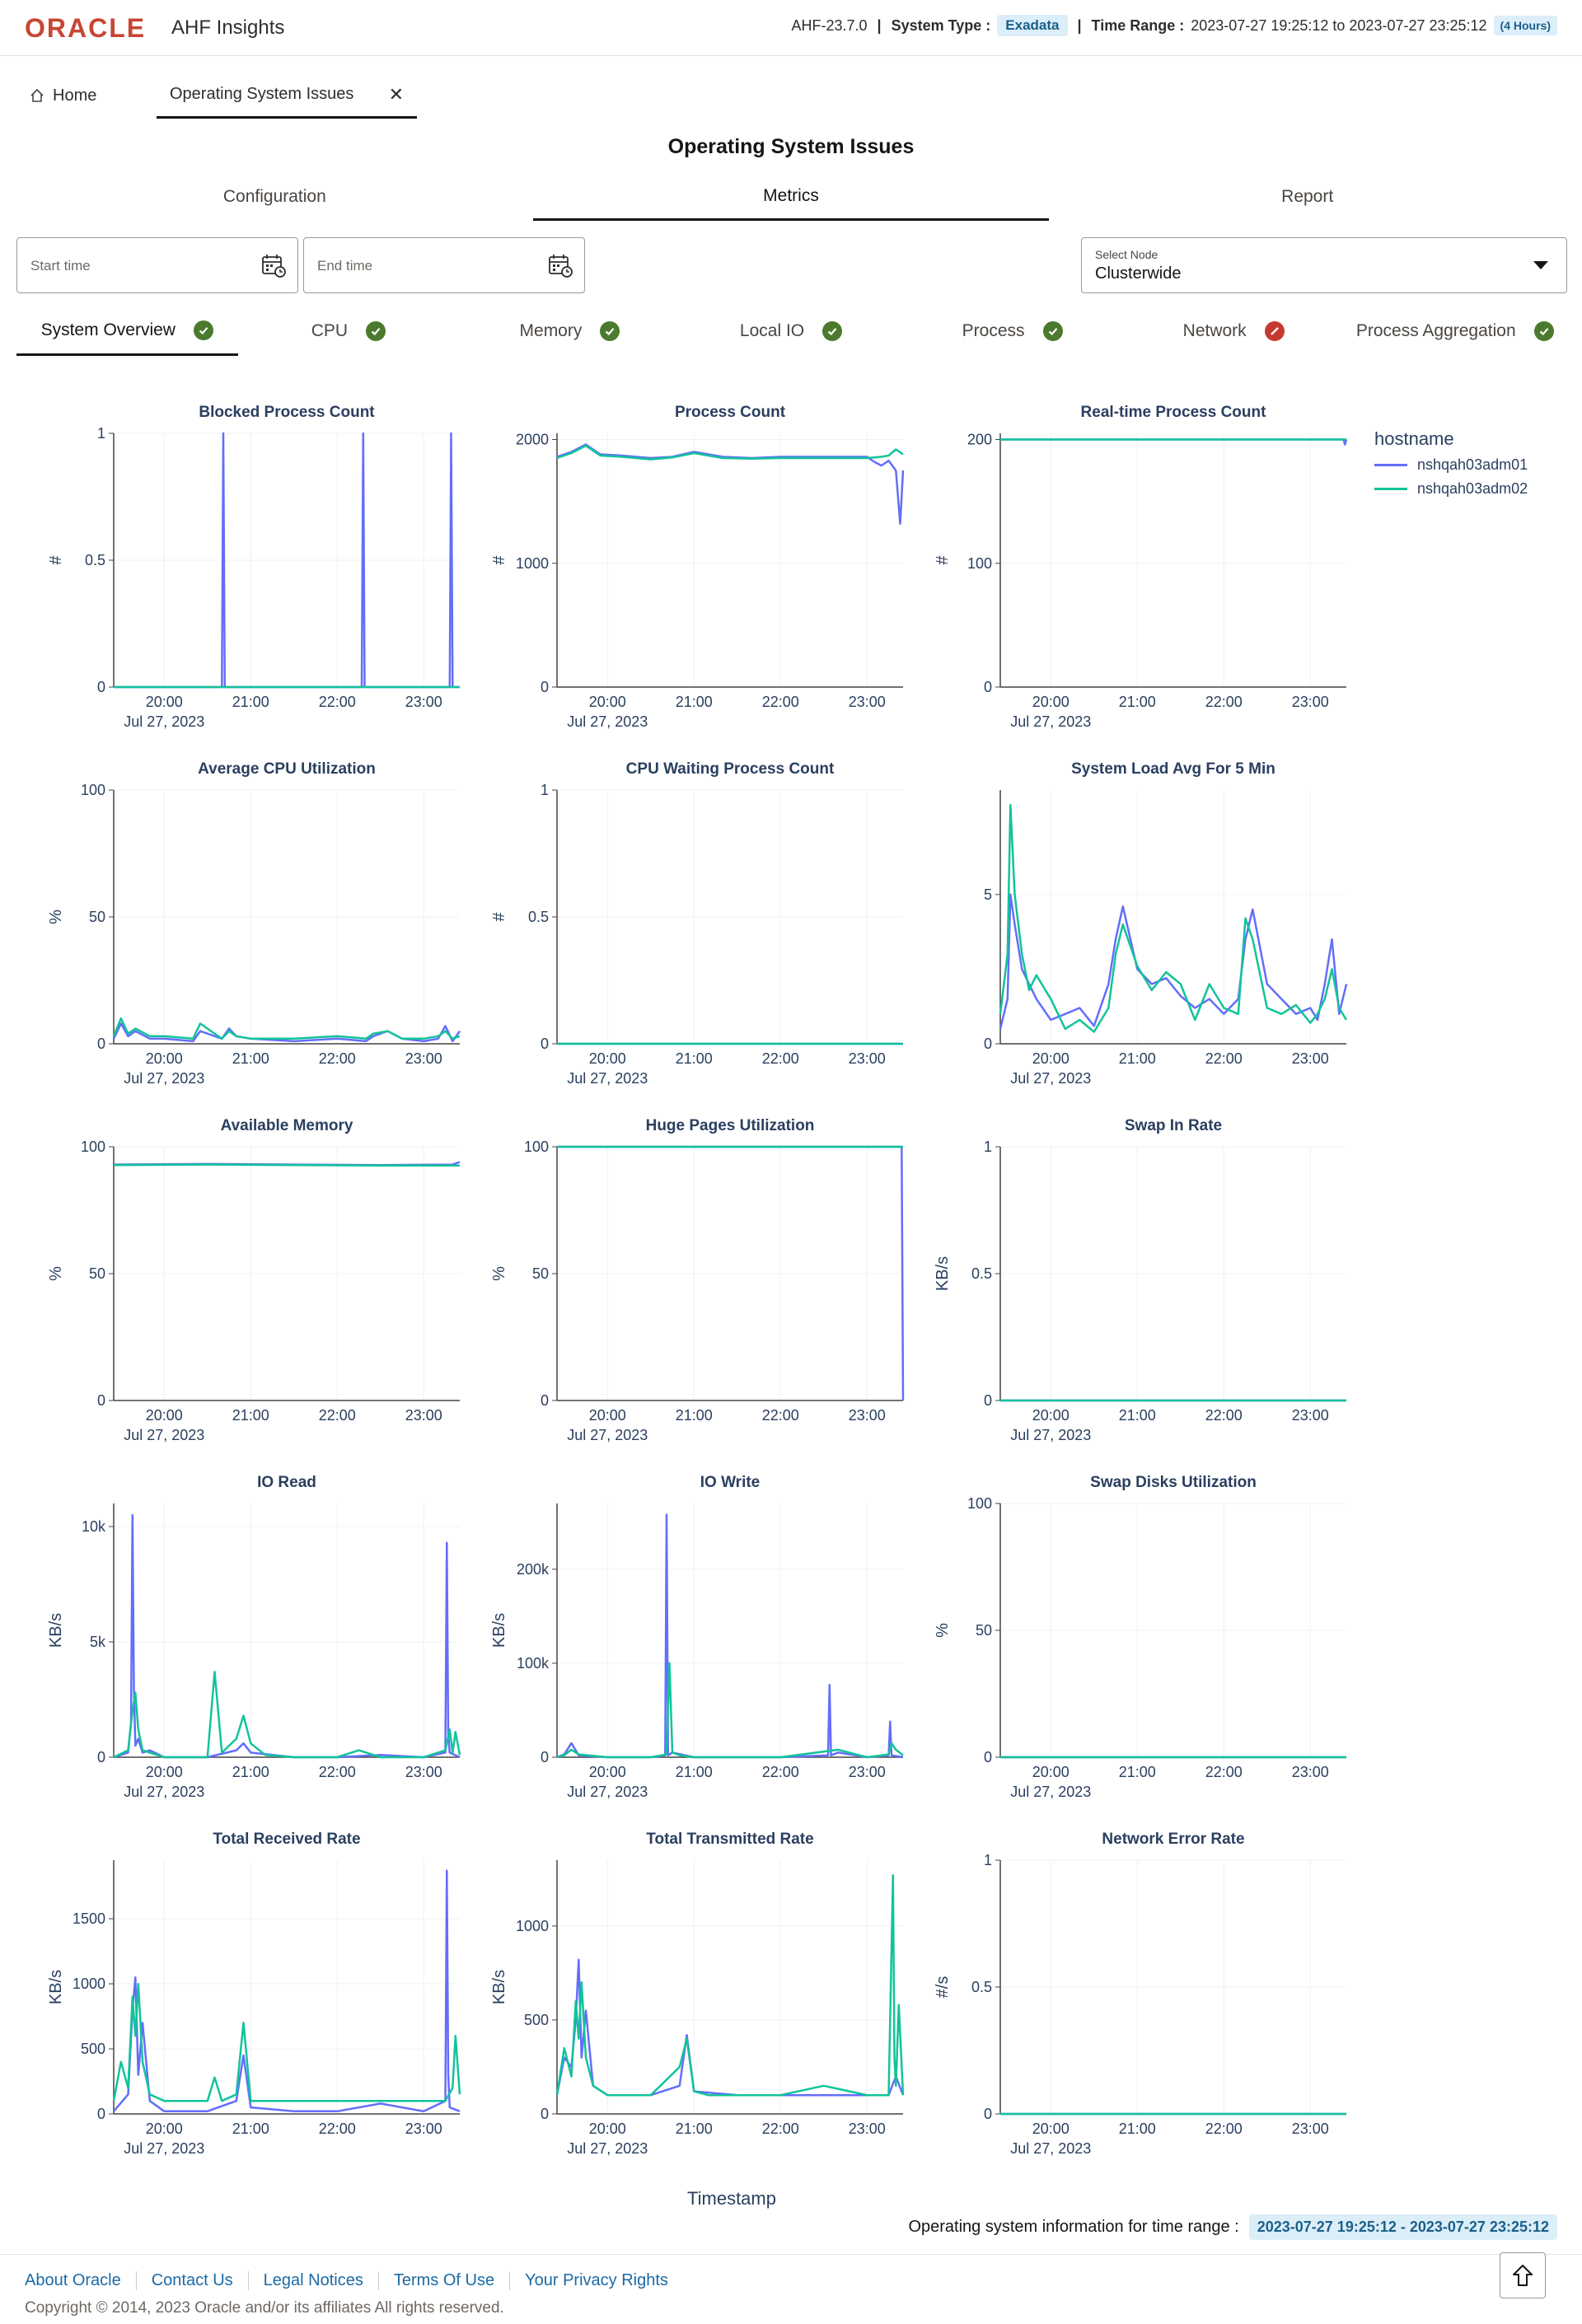 The image size is (1582, 2324). Describe the element at coordinates (89, 1984) in the screenshot. I see `y-tick-label: 1000` at that location.